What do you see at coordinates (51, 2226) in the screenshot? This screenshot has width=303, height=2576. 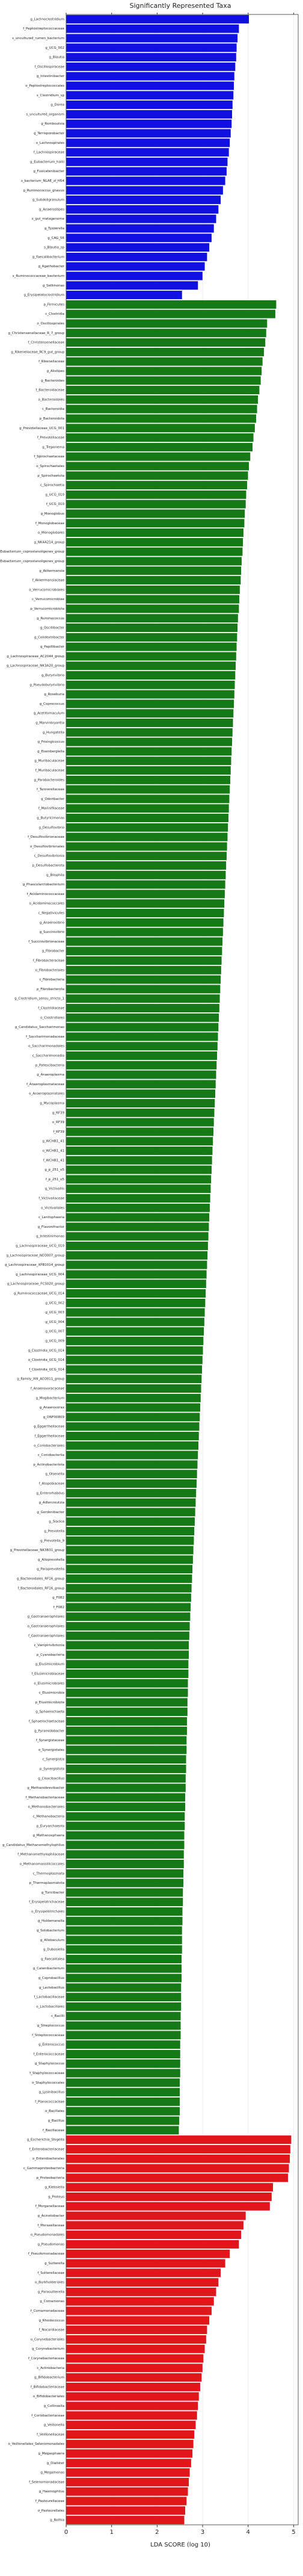 I see `y-tick-label: f_Moraxellaceae` at bounding box center [51, 2226].